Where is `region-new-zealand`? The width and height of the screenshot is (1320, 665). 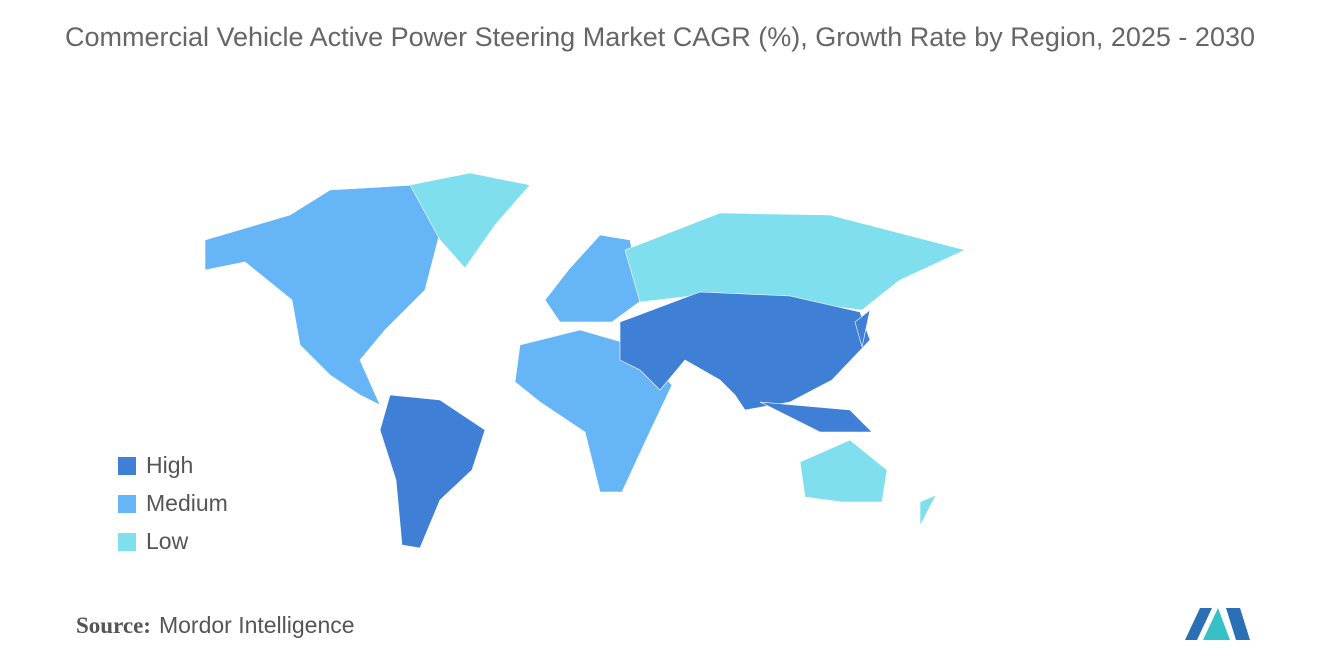
region-new-zealand is located at coordinates (928, 510).